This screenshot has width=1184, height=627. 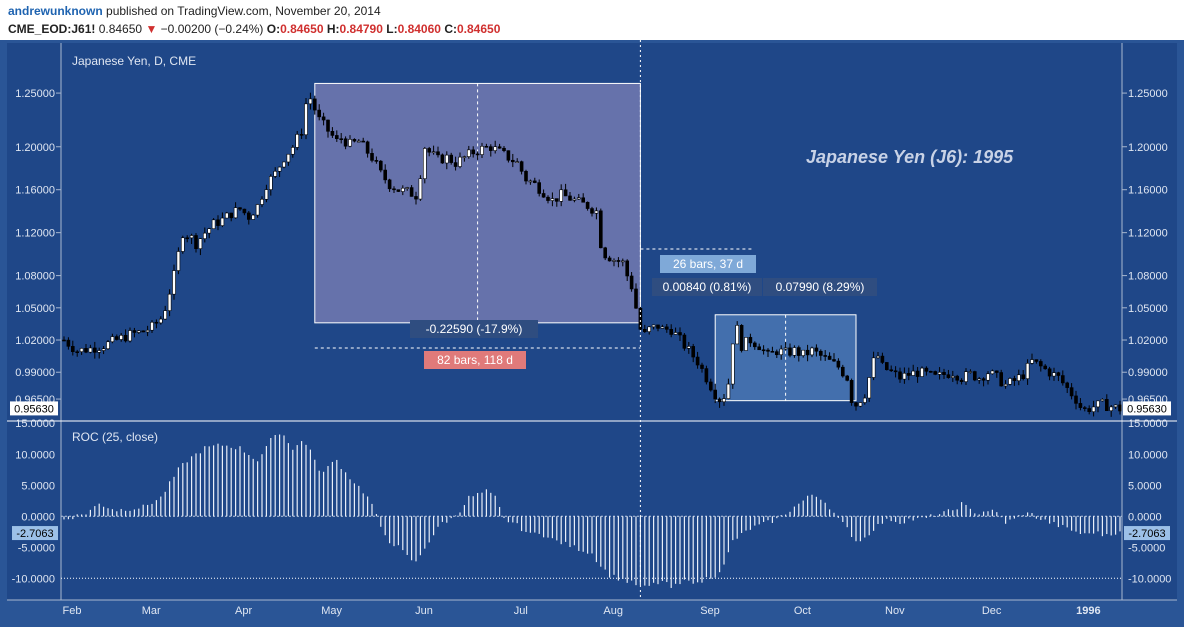 What do you see at coordinates (55, 11) in the screenshot?
I see `author-link: andrewunknown` at bounding box center [55, 11].